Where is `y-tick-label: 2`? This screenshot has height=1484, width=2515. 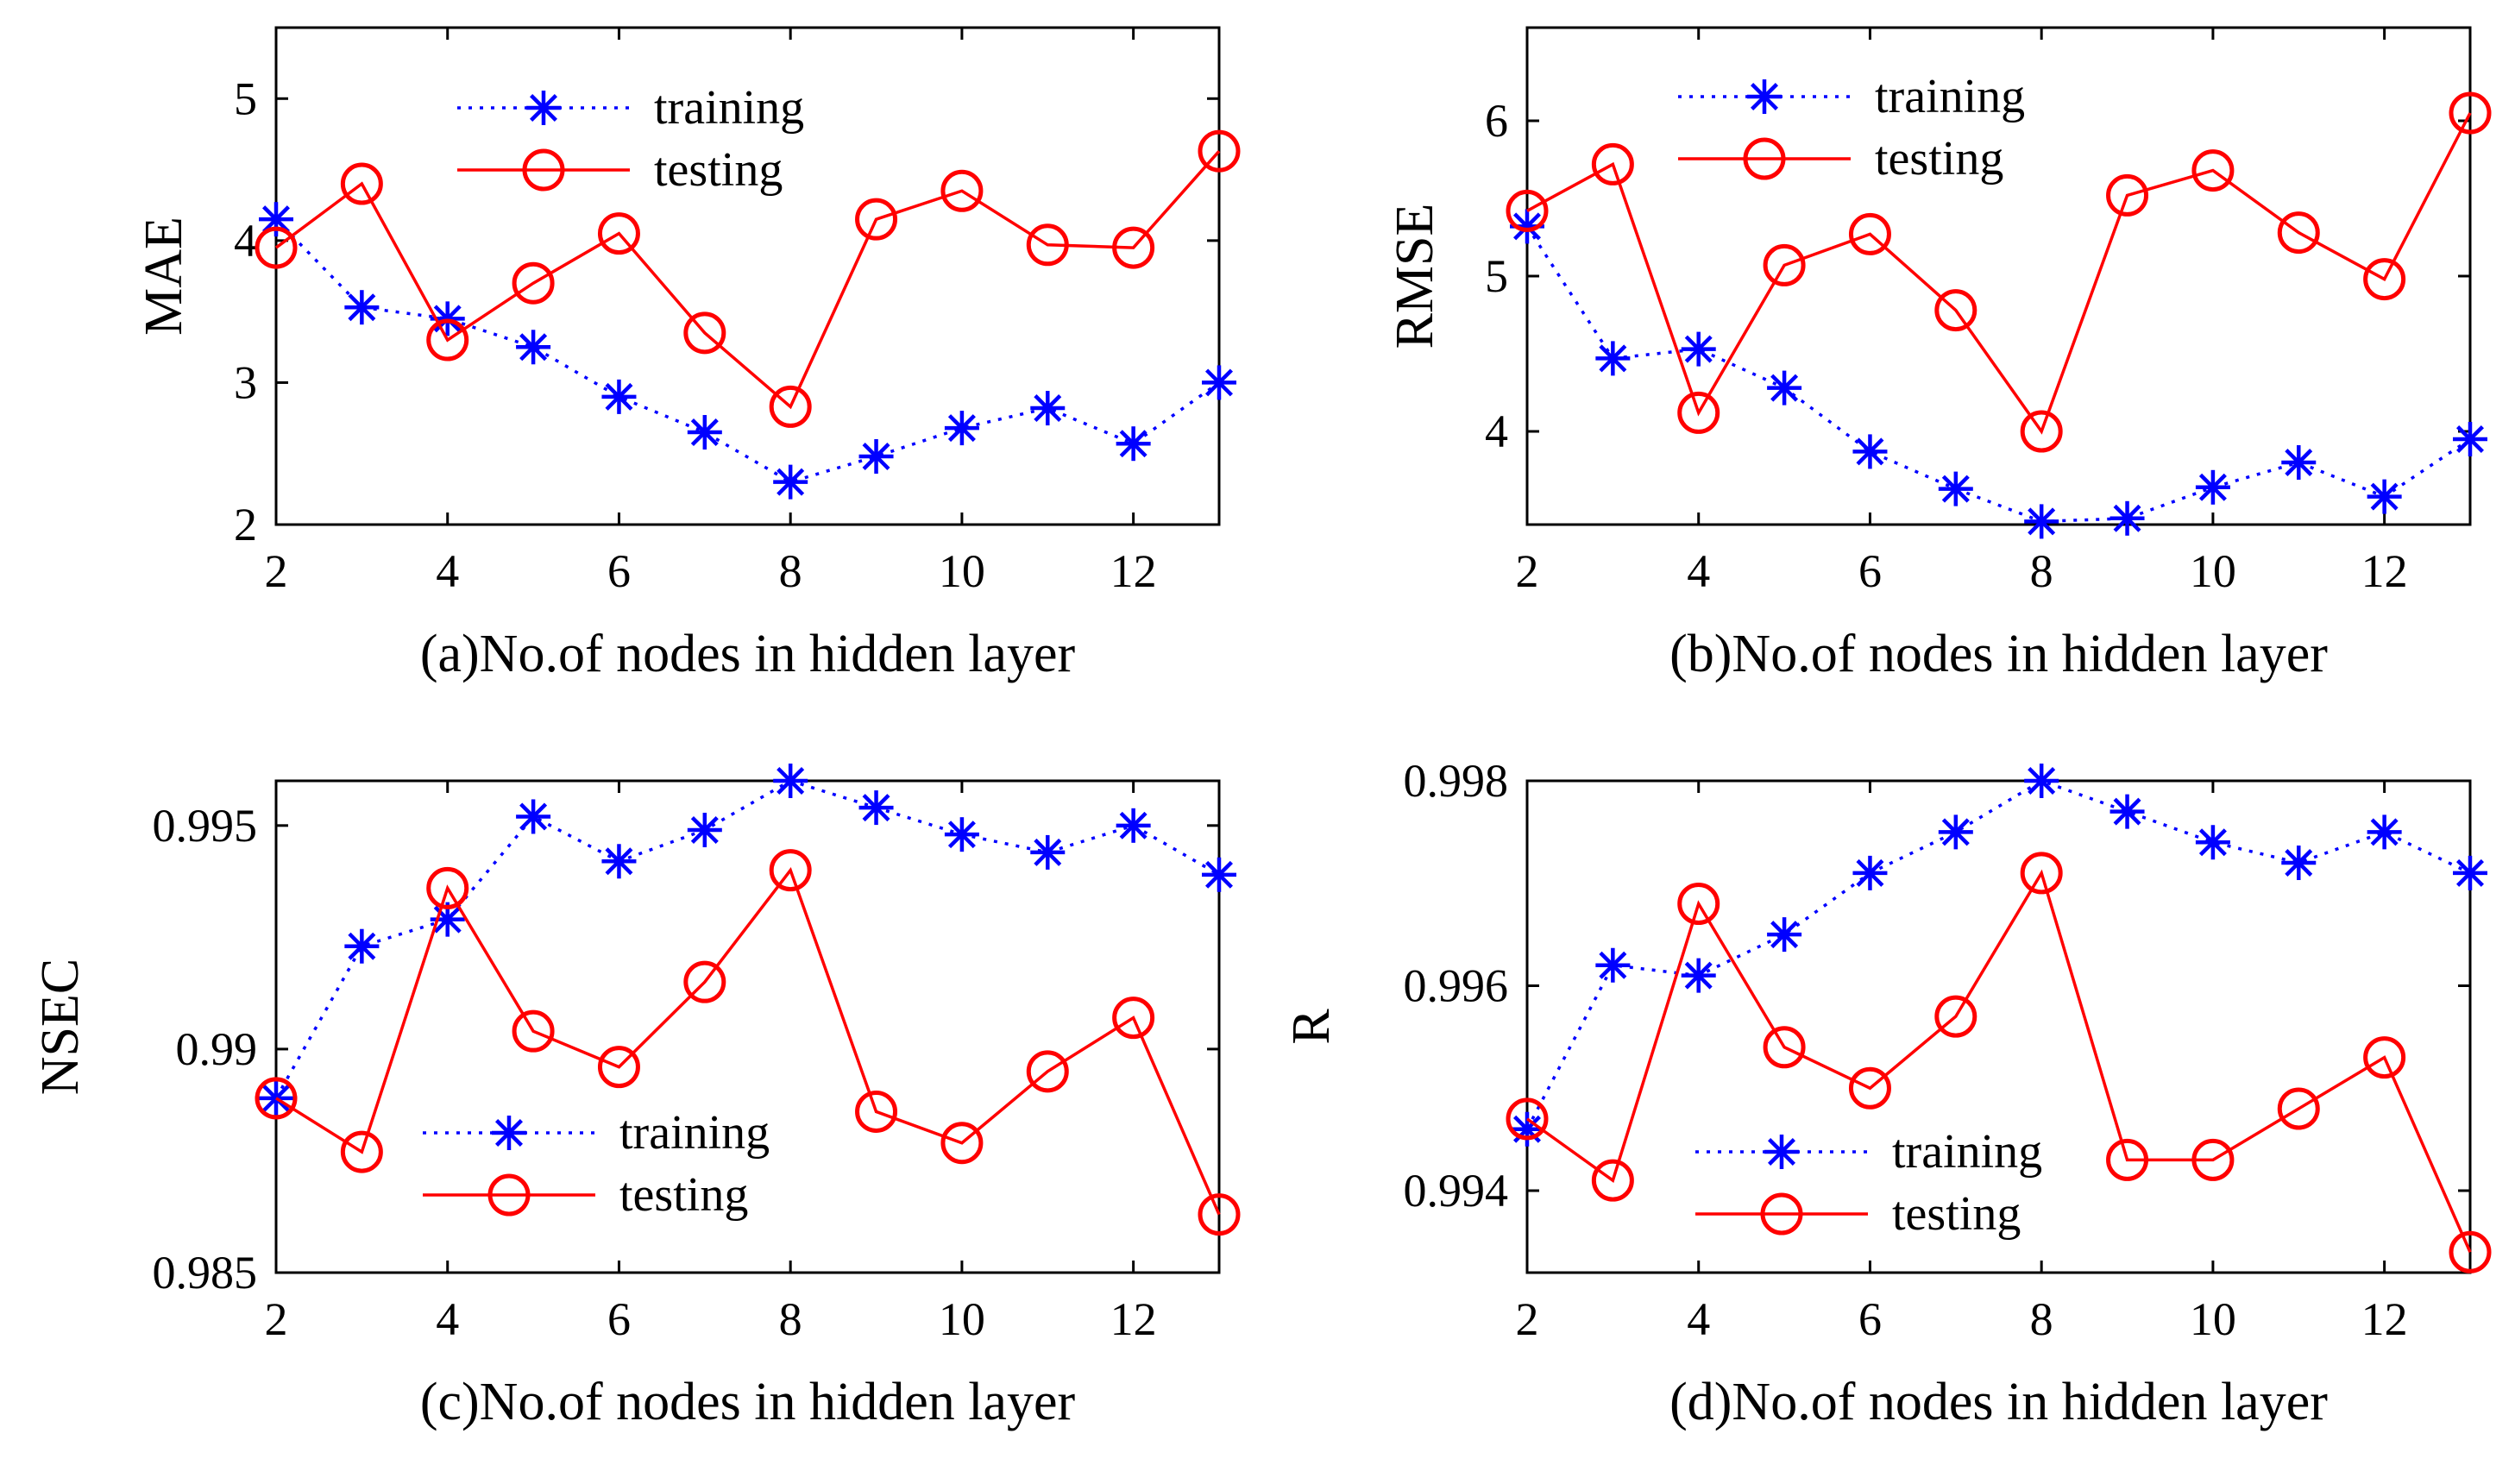 y-tick-label: 2 is located at coordinates (246, 524).